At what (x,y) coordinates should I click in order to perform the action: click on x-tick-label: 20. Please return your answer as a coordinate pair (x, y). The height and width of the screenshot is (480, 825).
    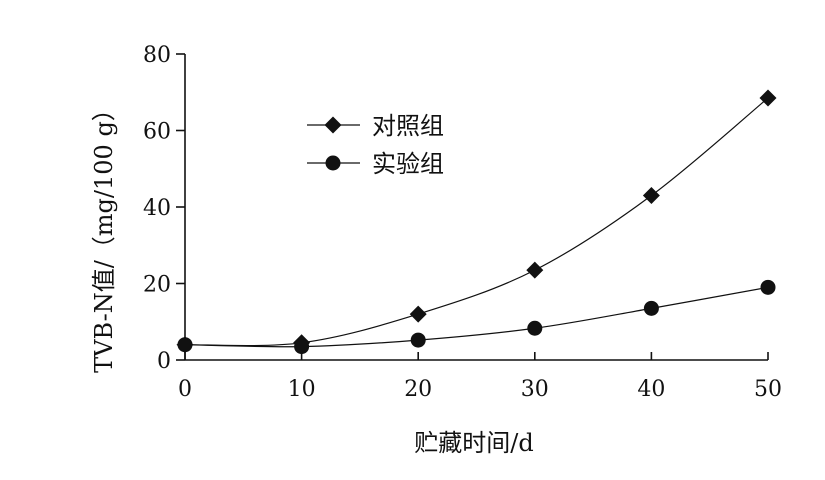
    Looking at the image, I should click on (418, 389).